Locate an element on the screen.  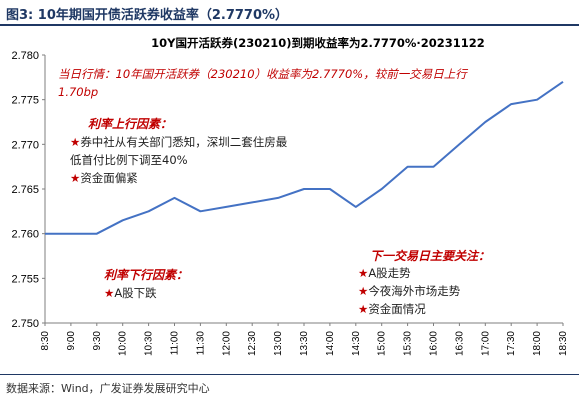
y-tick-labels: 2.750 2.755 2.760 2.765 2.770 2.775 2.780 is located at coordinates (28, 190).